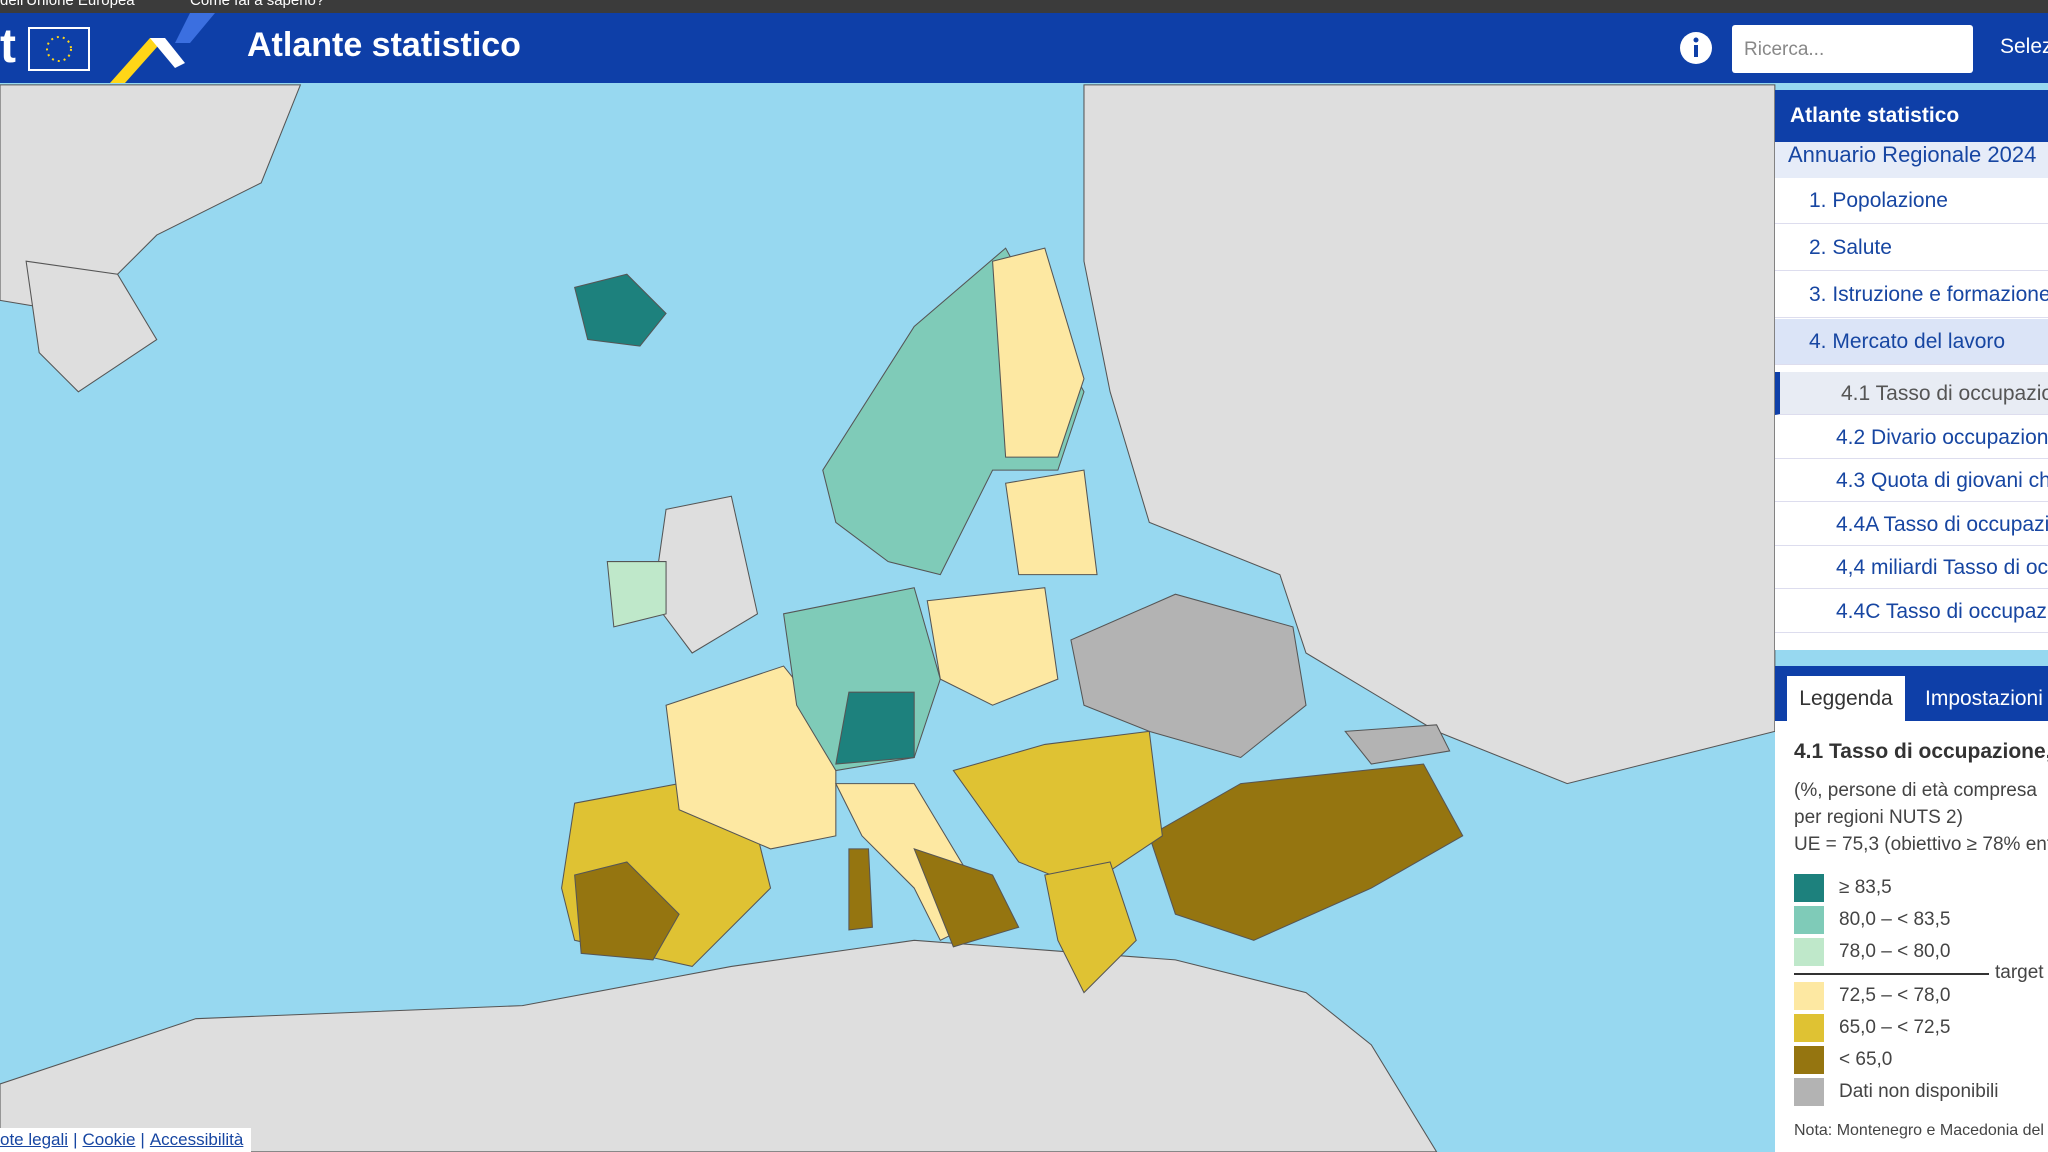 Image resolution: width=2048 pixels, height=1152 pixels. Describe the element at coordinates (162, 48) in the screenshot. I see `logo-mark` at that location.